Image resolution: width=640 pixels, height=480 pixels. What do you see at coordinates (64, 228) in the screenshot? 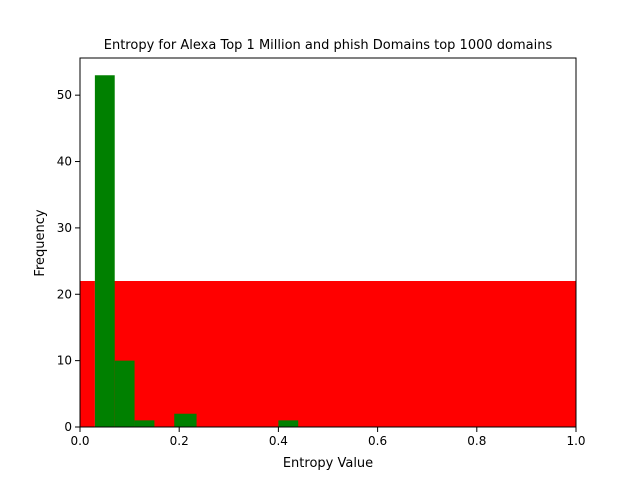
I see `y-tick-label: 30` at bounding box center [64, 228].